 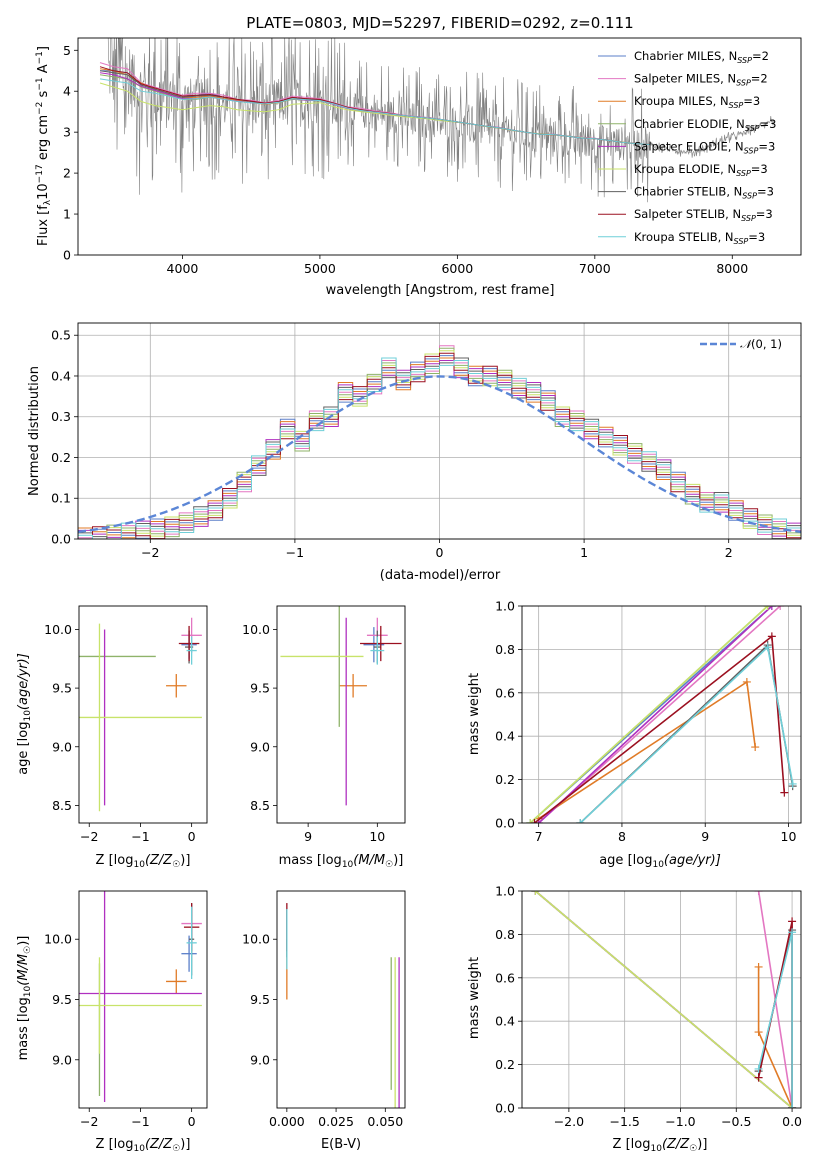 I want to click on age-vs-mass-panel: 9 10 8.5 9.0 9.5 10.0, so click(x=324, y=724).